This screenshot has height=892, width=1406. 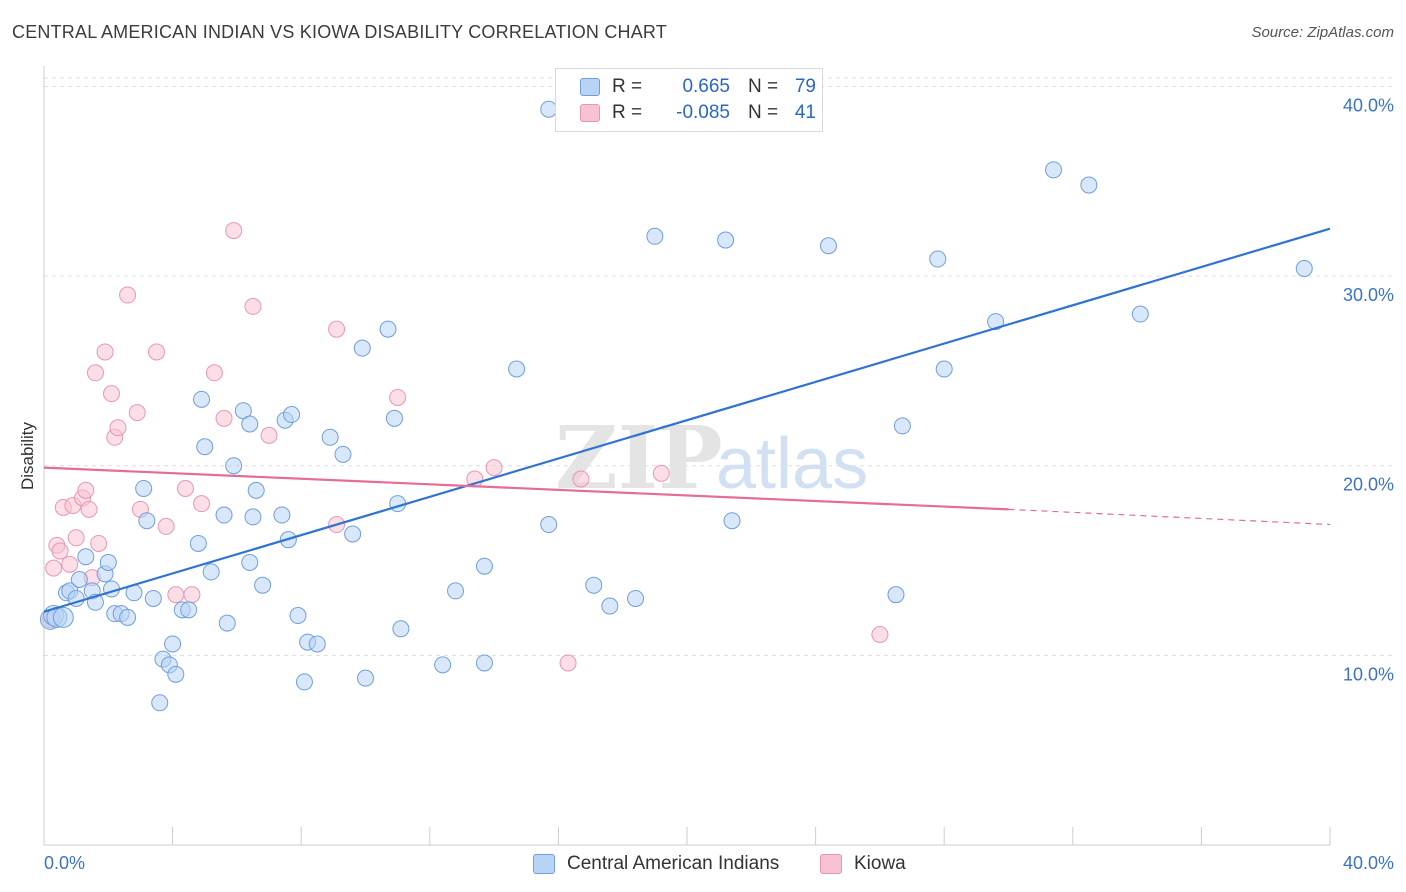 I want to click on legend-swatch-pink, so click(x=590, y=113).